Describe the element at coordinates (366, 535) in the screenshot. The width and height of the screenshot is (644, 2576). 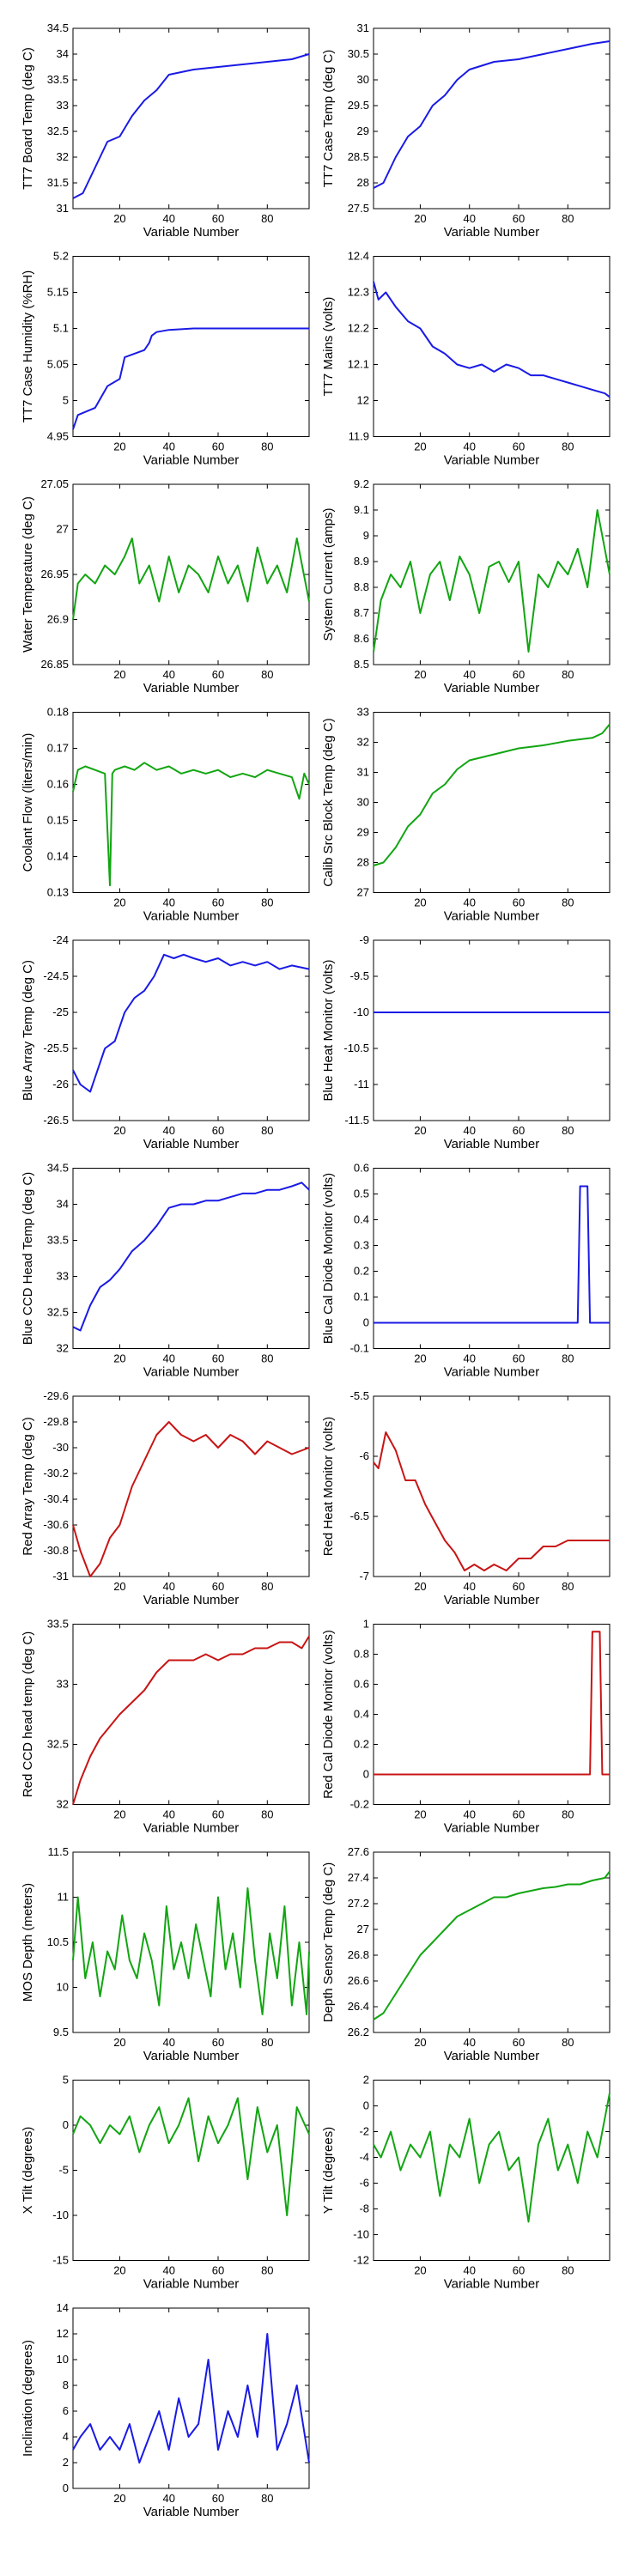
I see `y-tick-label: 9` at that location.